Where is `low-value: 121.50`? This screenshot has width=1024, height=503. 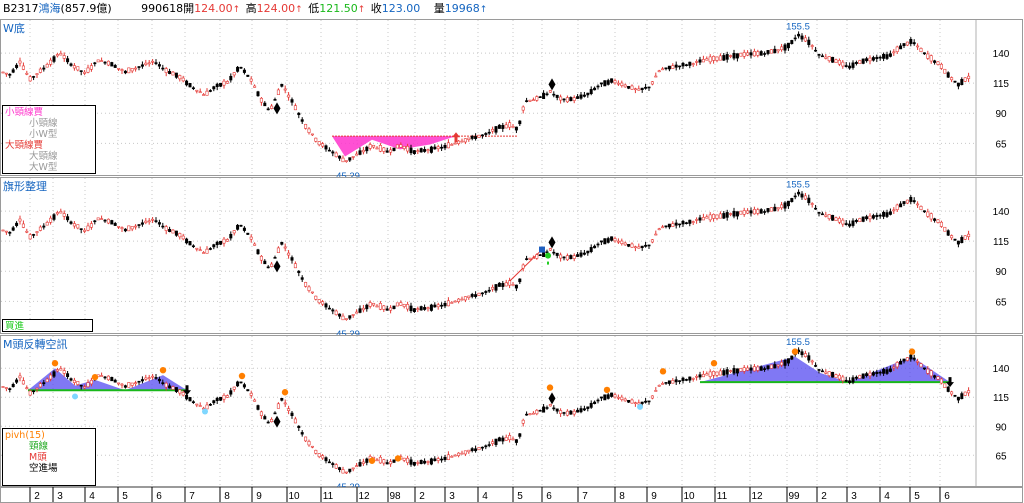
low-value: 121.50 is located at coordinates (338, 8).